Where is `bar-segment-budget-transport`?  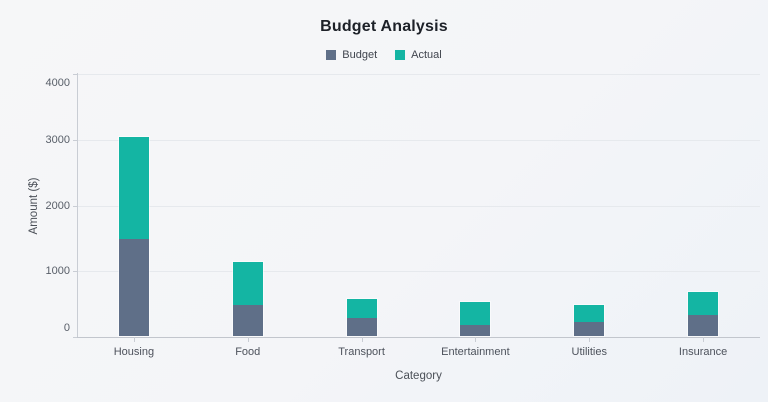
bar-segment-budget-transport is located at coordinates (361, 327).